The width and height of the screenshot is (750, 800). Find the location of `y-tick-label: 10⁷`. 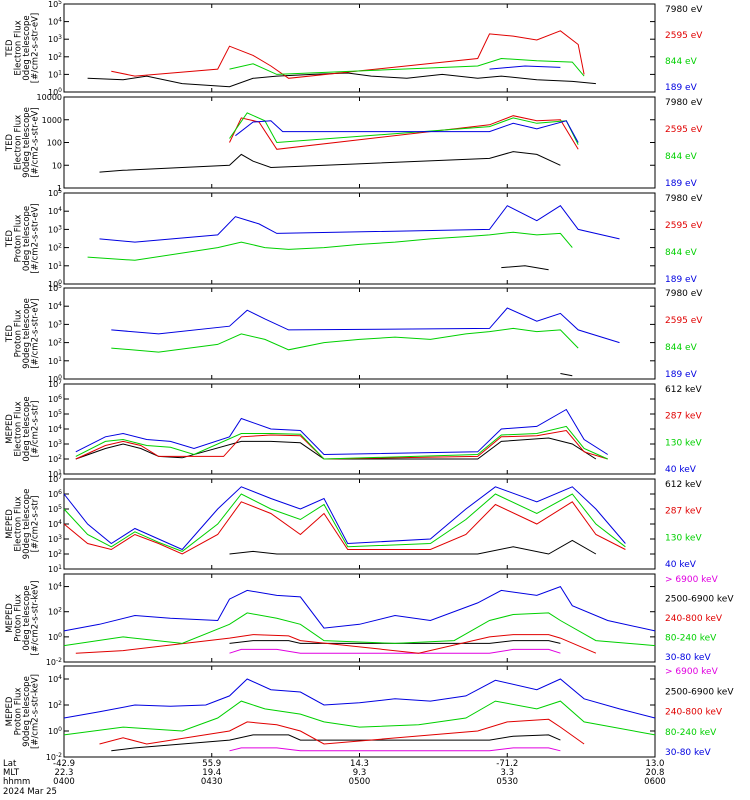

y-tick-label: 10⁷ is located at coordinates (55, 384).